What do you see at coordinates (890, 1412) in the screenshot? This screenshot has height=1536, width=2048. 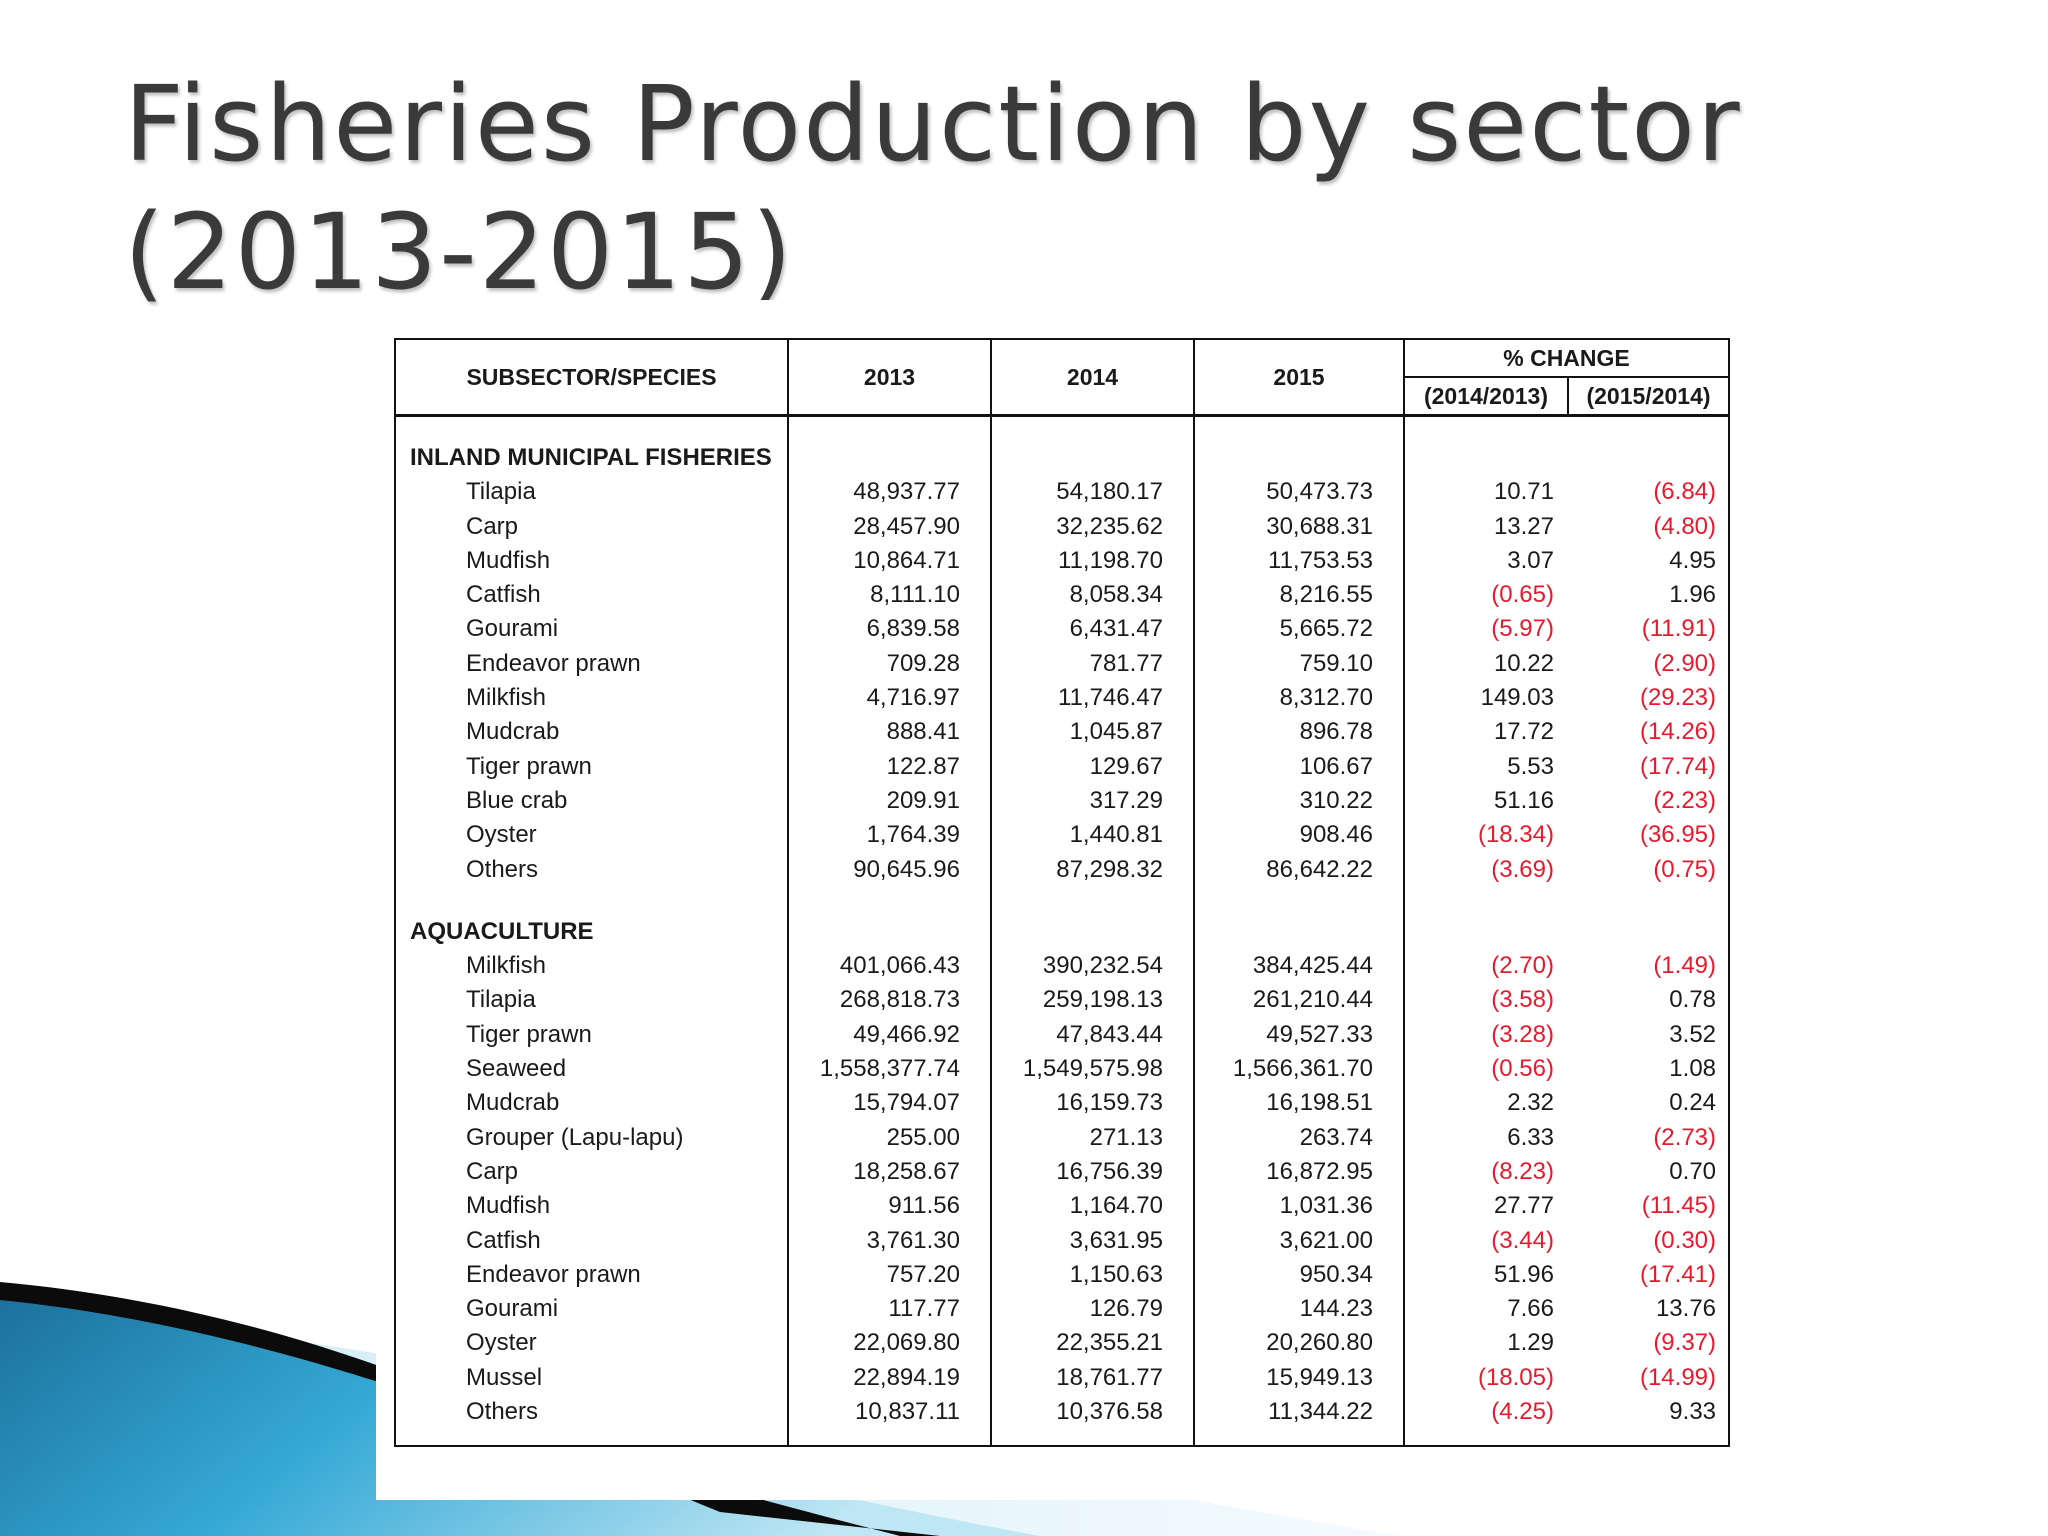 I see `value-cell-y2013: 10,837.11` at bounding box center [890, 1412].